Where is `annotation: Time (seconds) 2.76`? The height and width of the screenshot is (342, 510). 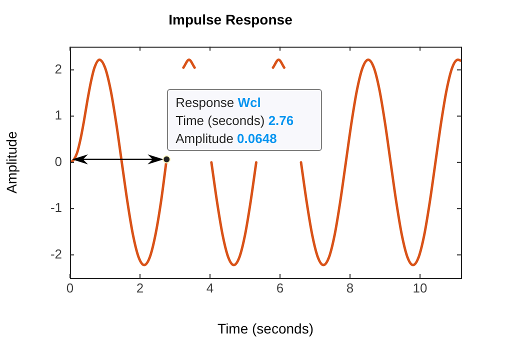 annotation: Time (seconds) 2.76 is located at coordinates (235, 121).